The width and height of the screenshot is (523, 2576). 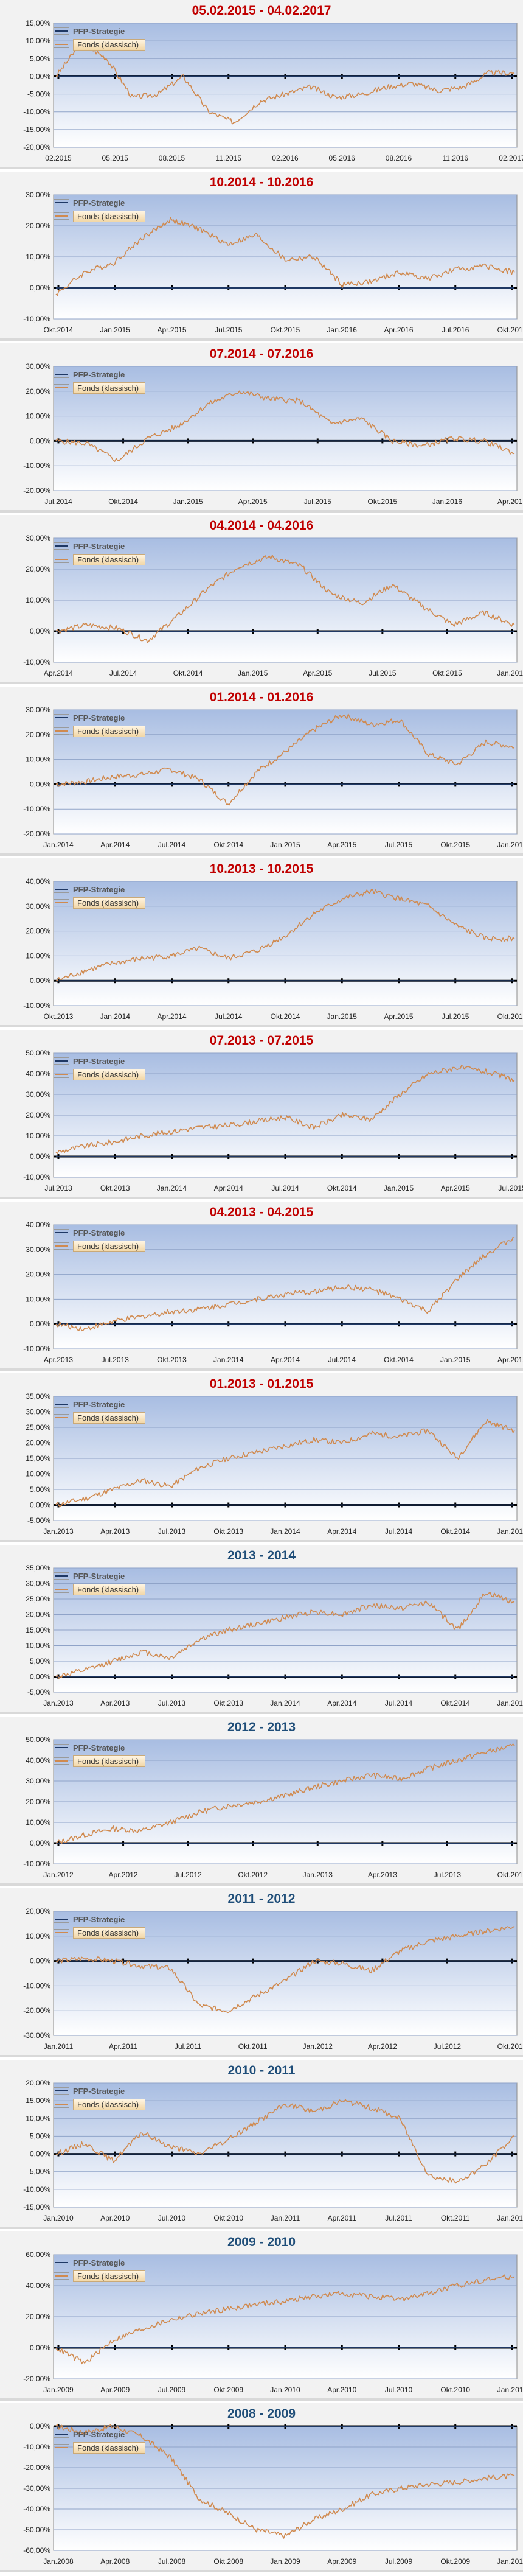 What do you see at coordinates (172, 2562) in the screenshot?
I see `x-tick-label: Jul.2008` at bounding box center [172, 2562].